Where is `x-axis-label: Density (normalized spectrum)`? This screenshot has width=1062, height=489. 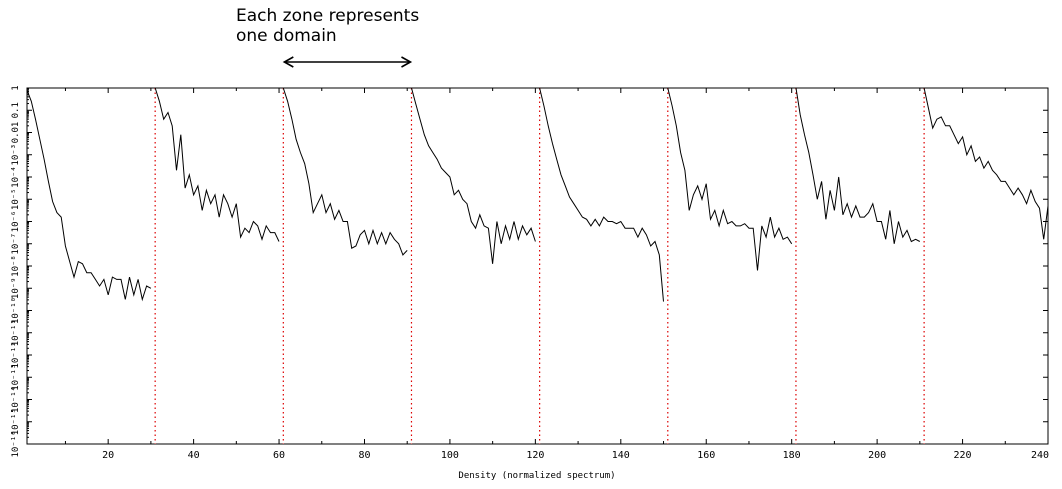
x-axis-label: Density (normalized spectrum) is located at coordinates (536, 476).